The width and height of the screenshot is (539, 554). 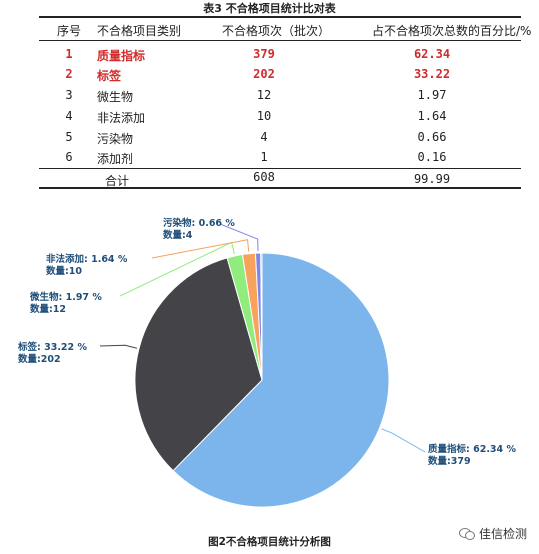 I want to click on table-header-rule, so click(x=280, y=40).